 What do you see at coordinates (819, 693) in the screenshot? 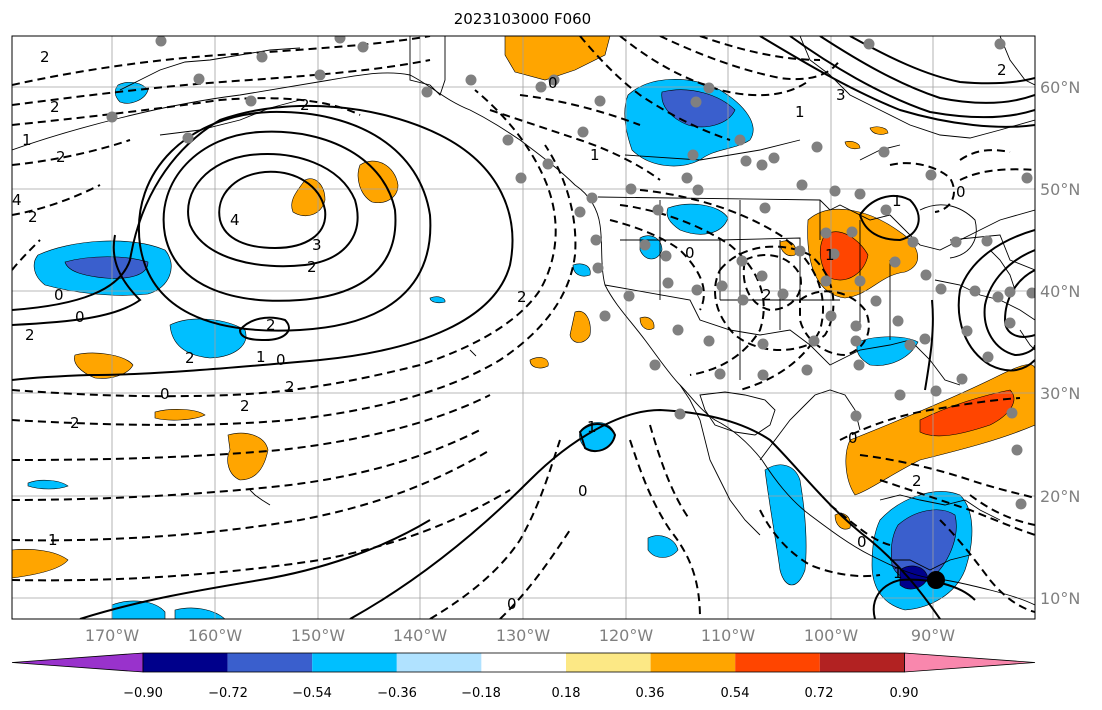
I see `colorbar-tick-label: 0.72` at bounding box center [819, 693].